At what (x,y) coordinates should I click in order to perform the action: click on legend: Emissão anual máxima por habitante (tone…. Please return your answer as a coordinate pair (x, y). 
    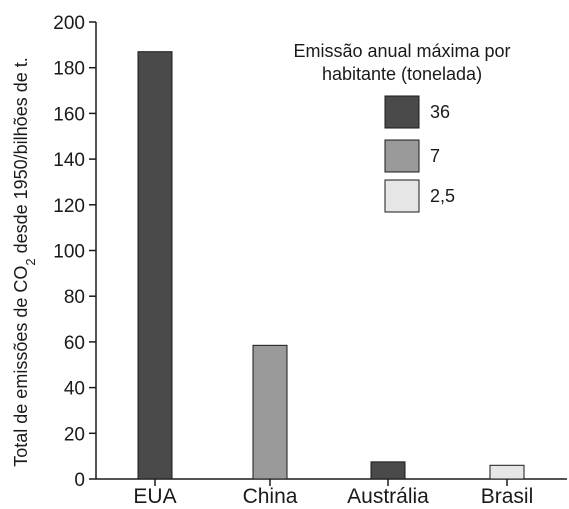
    Looking at the image, I should click on (402, 127).